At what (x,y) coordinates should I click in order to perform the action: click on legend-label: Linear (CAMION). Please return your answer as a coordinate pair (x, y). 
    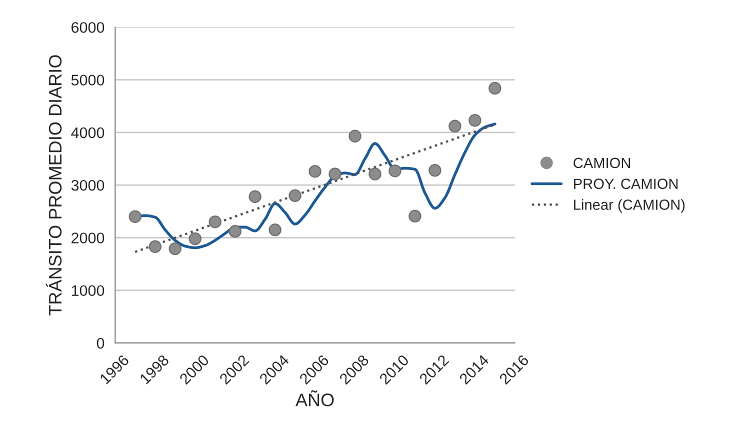
    Looking at the image, I should click on (629, 206).